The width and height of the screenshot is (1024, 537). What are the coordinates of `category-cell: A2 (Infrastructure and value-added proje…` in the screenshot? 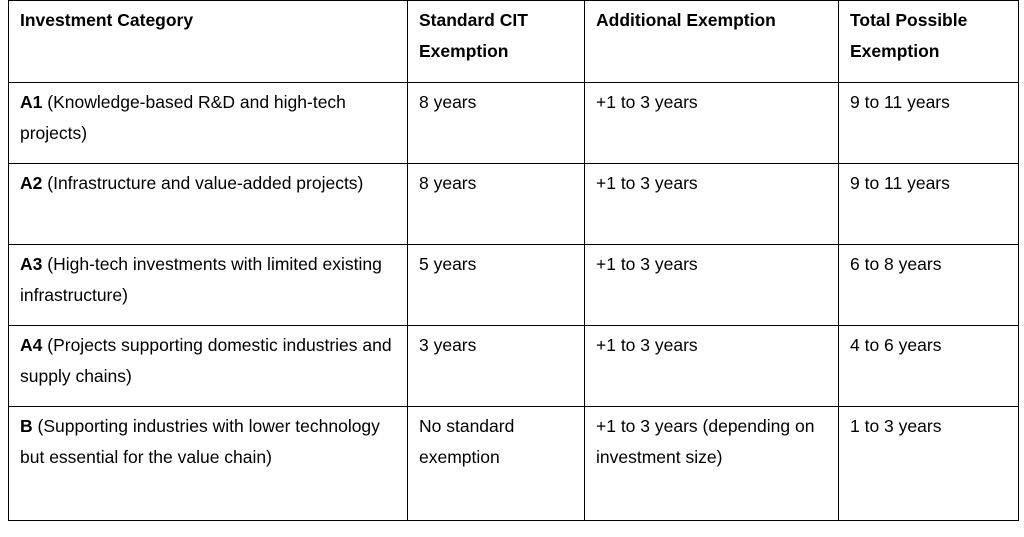 It's located at (208, 204).